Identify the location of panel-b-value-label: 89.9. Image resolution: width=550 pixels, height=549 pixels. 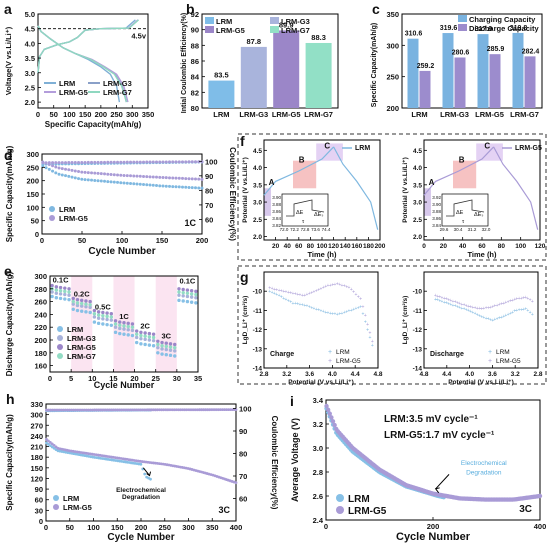
(286, 24).